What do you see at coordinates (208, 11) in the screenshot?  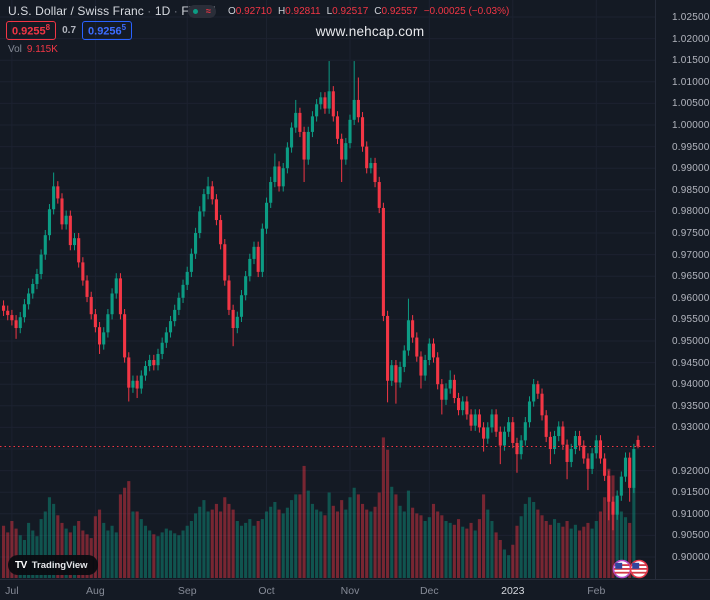 I see `delayed-data-icon: ≈` at bounding box center [208, 11].